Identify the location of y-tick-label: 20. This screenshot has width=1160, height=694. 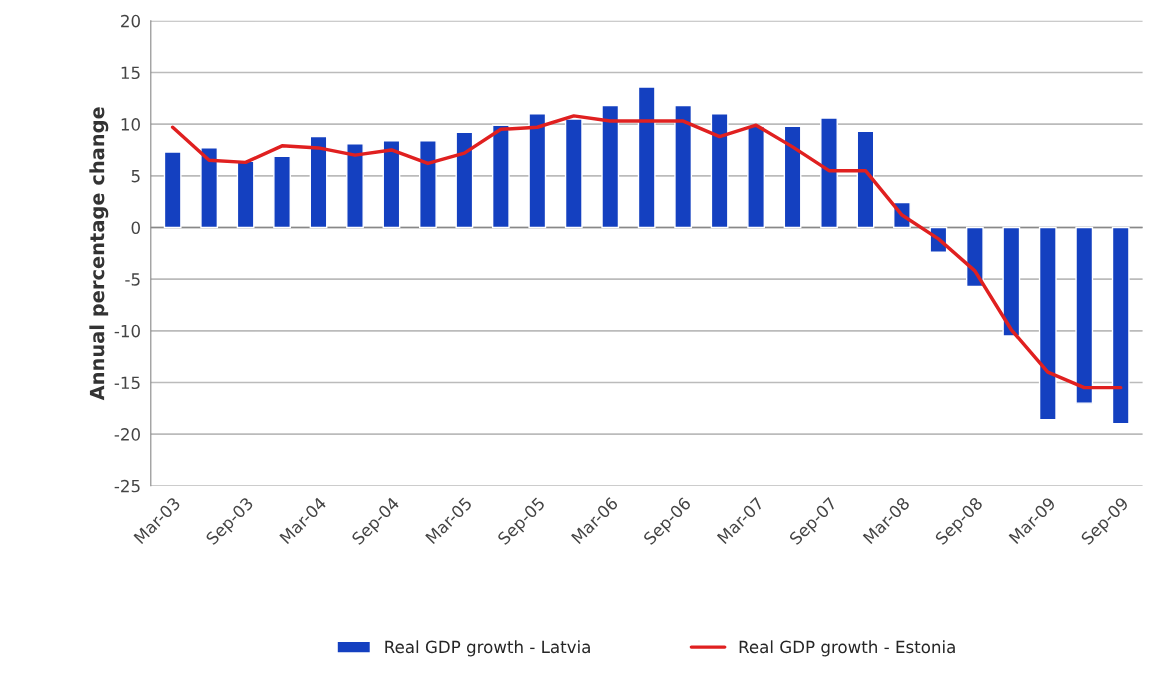
(130, 21).